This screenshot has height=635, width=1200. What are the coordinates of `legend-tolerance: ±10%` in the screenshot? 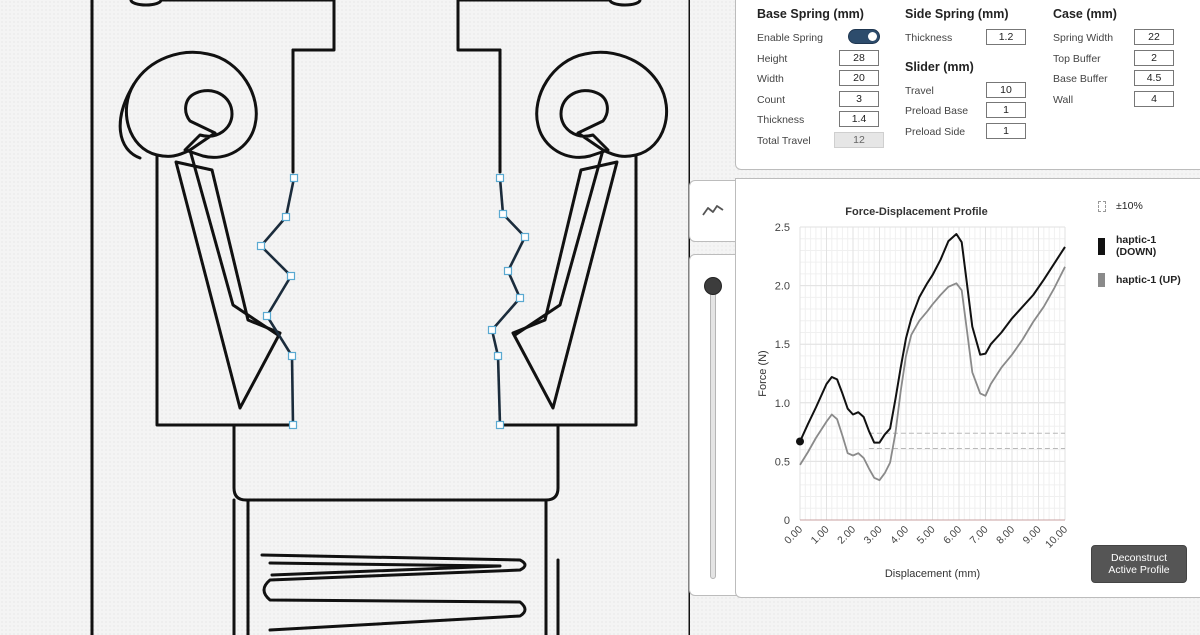 It's located at (1145, 216).